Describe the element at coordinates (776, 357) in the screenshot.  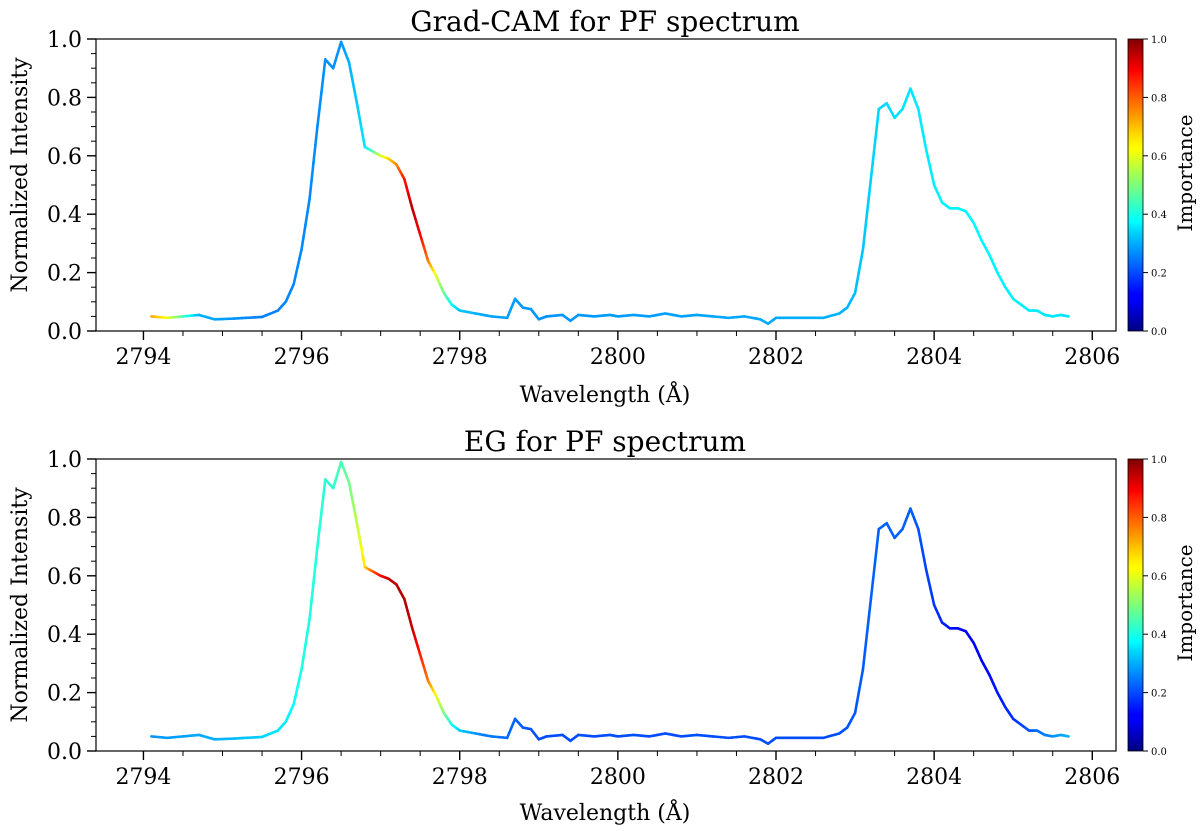
I see `x-tick-label: 2802` at that location.